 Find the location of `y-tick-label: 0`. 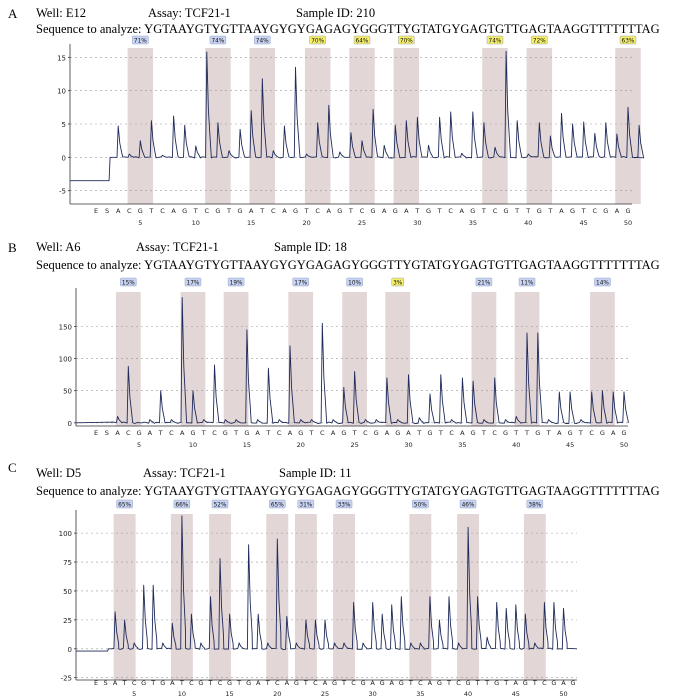

y-tick-label: 0 is located at coordinates (70, 424).